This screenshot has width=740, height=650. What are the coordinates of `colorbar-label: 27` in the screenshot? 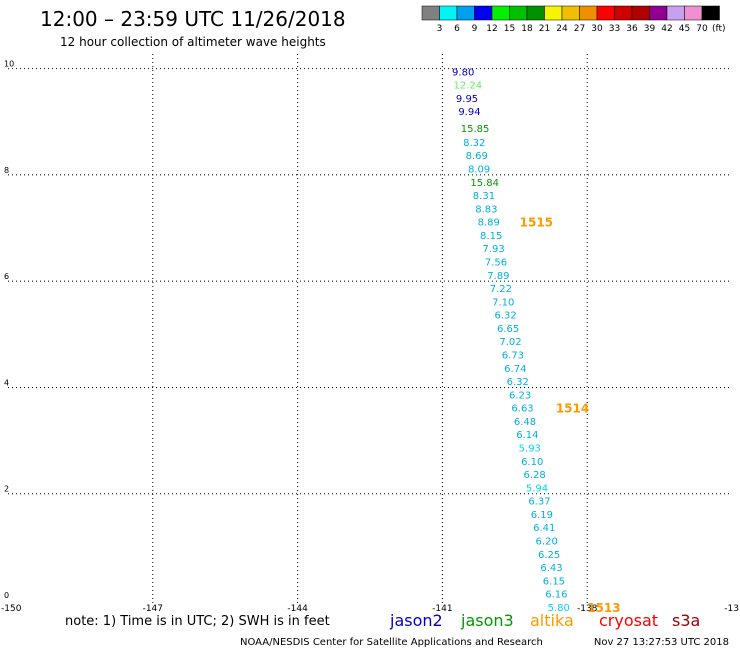 It's located at (579, 29).